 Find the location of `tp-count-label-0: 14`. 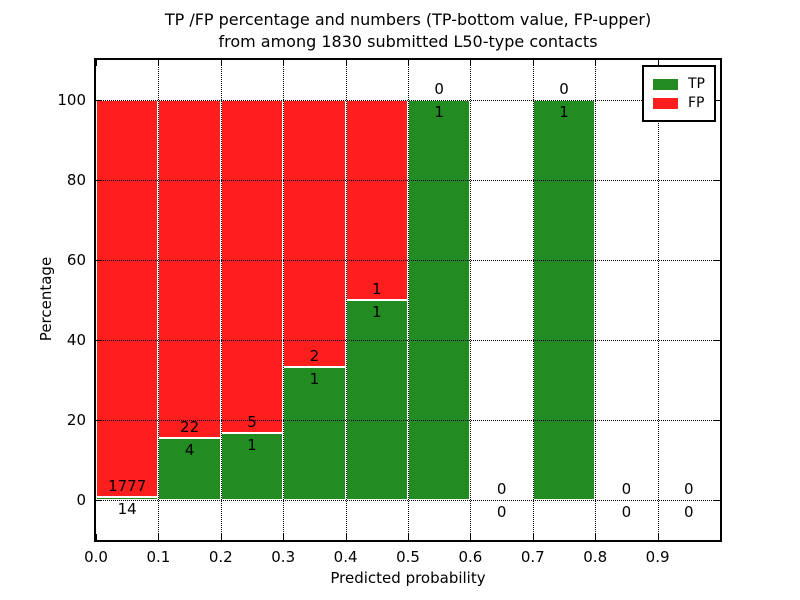

tp-count-label-0: 14 is located at coordinates (127, 508).